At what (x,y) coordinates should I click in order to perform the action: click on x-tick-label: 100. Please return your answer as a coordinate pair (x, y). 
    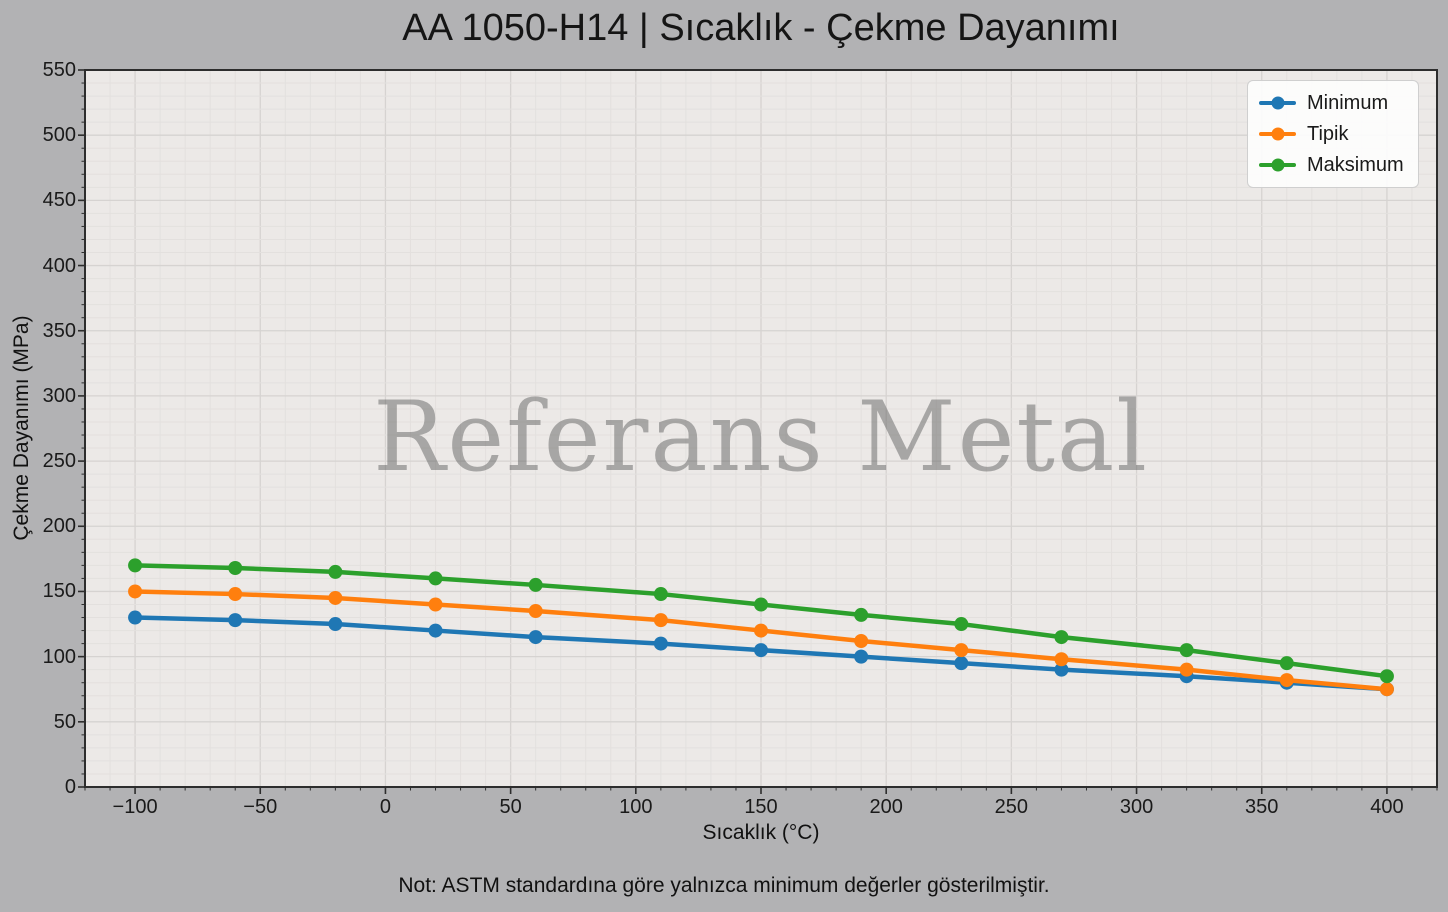
    Looking at the image, I should click on (636, 807).